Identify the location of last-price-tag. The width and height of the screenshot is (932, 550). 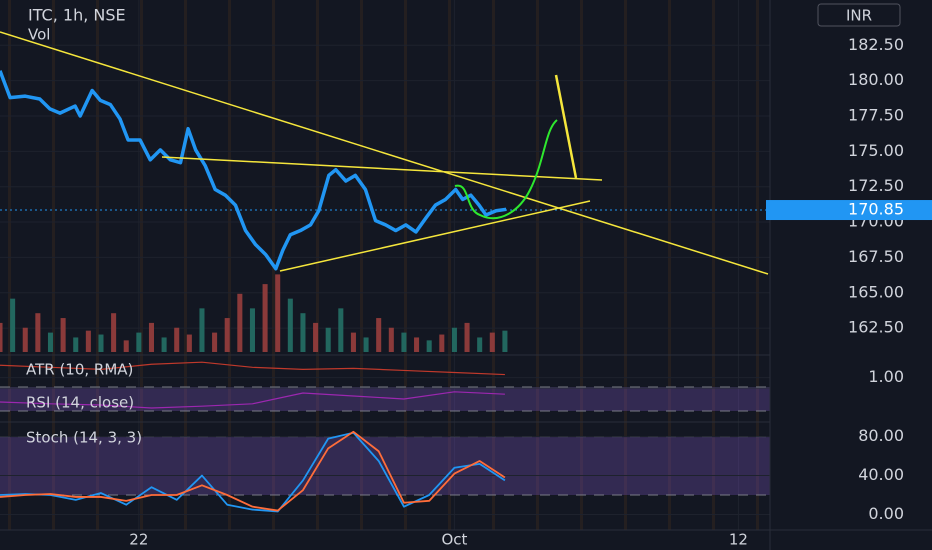
(849, 210).